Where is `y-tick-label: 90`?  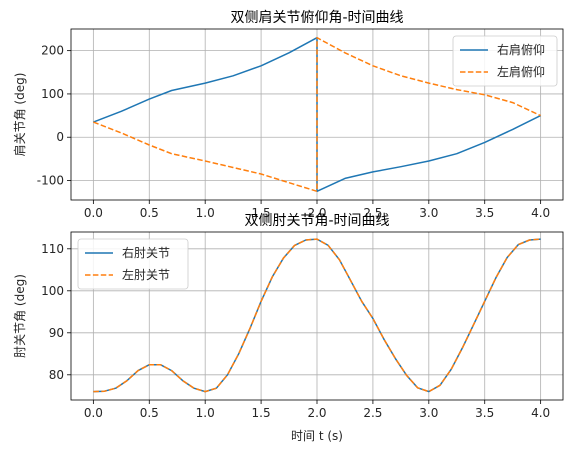
y-tick-label: 90 is located at coordinates (56, 333).